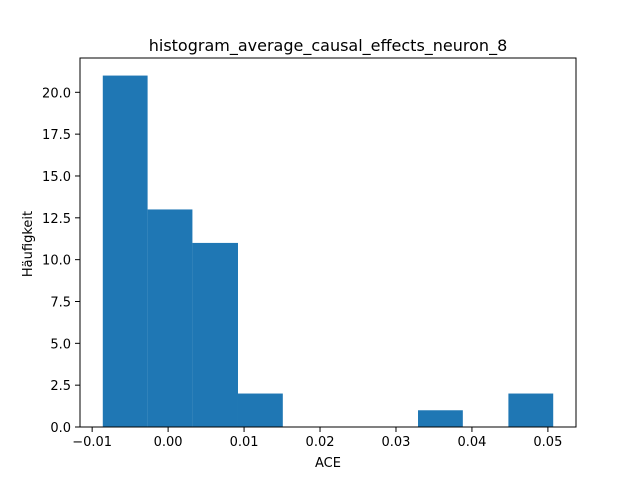 This screenshot has width=640, height=480. Describe the element at coordinates (28, 244) in the screenshot. I see `y-axis-label: Häufigkeit` at that location.